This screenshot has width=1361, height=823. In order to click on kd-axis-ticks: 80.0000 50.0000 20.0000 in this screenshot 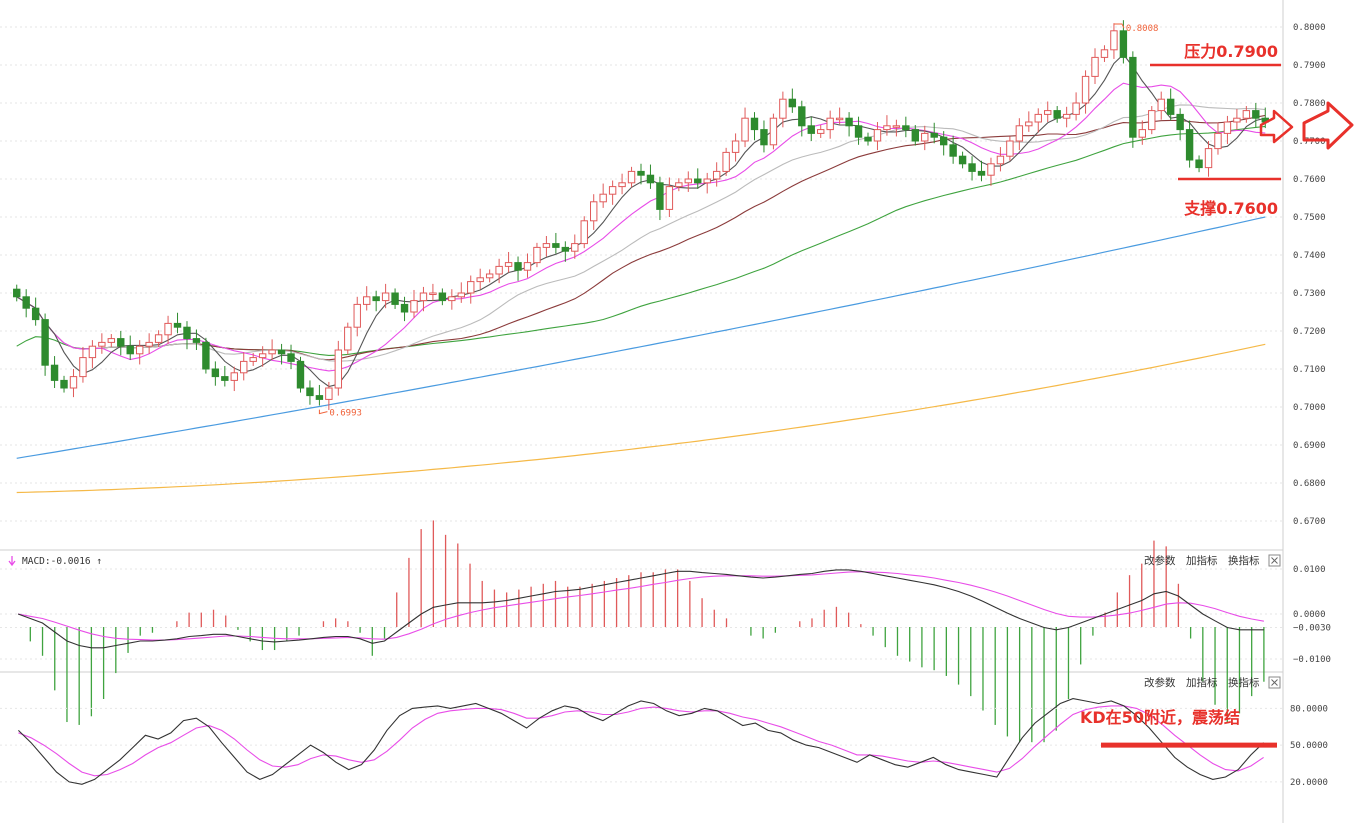, I will do `click(1309, 746)`.